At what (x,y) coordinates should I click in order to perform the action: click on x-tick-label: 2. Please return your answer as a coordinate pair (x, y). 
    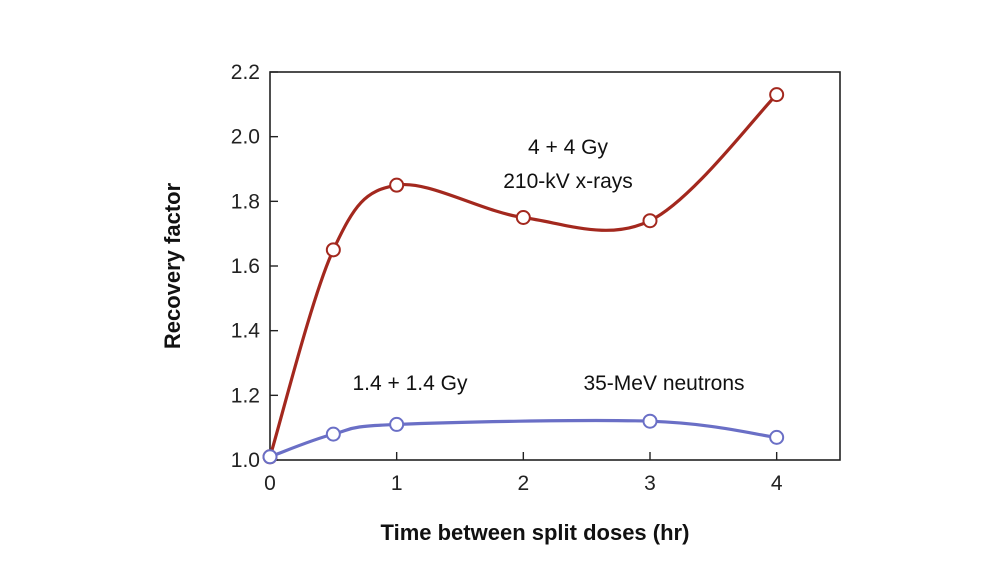
    Looking at the image, I should click on (523, 483).